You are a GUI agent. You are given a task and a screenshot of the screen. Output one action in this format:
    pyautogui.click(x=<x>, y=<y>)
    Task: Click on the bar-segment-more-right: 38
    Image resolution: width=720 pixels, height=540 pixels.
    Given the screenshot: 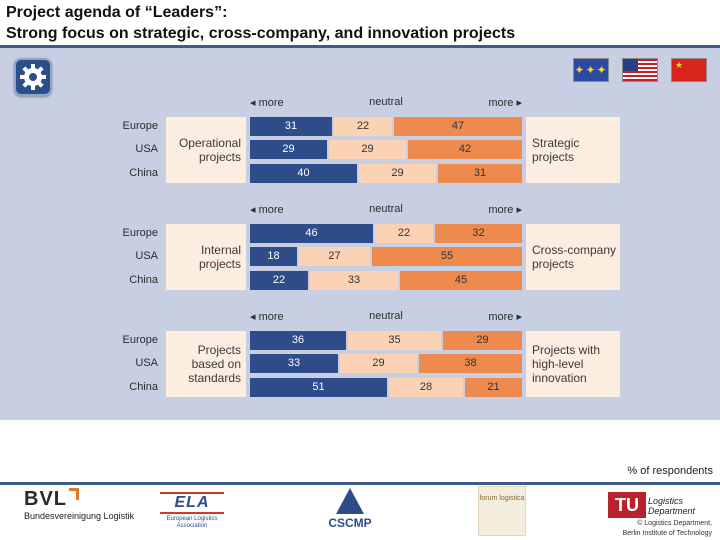 What is the action you would take?
    pyautogui.click(x=470, y=363)
    